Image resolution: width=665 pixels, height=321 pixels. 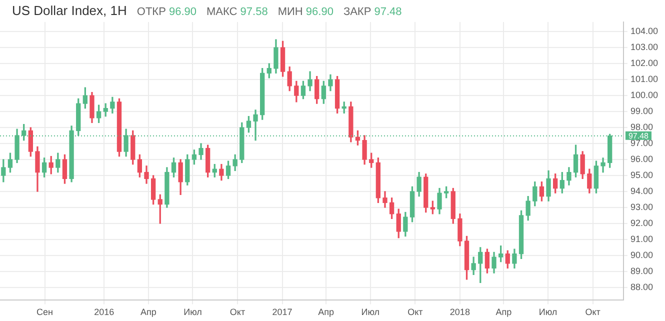 What do you see at coordinates (45, 312) in the screenshot?
I see `x-tick-label: Сен` at bounding box center [45, 312].